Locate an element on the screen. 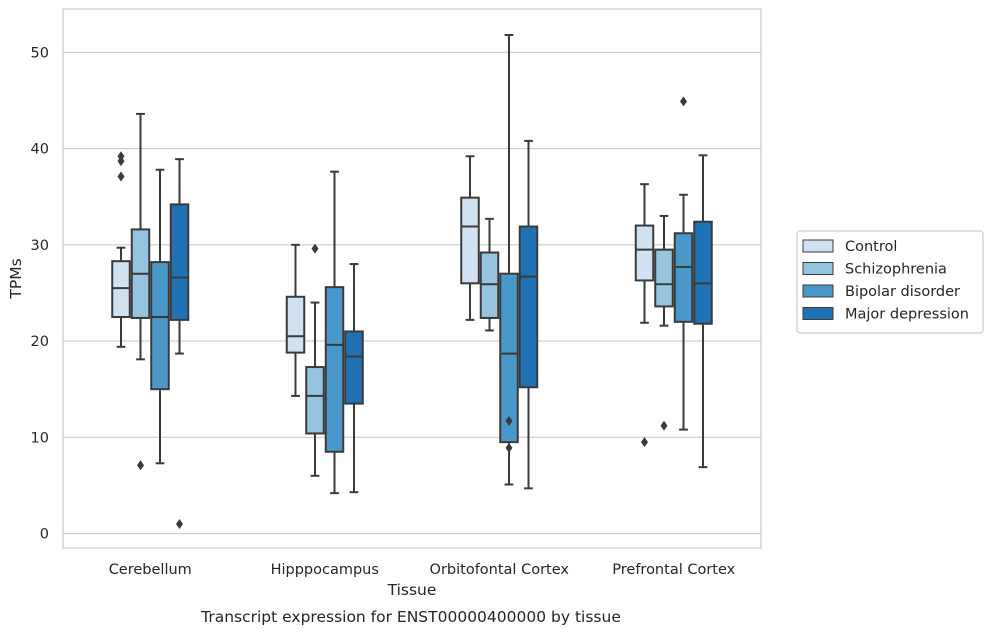  legend-entry: Bipolar disorder is located at coordinates (902, 292).